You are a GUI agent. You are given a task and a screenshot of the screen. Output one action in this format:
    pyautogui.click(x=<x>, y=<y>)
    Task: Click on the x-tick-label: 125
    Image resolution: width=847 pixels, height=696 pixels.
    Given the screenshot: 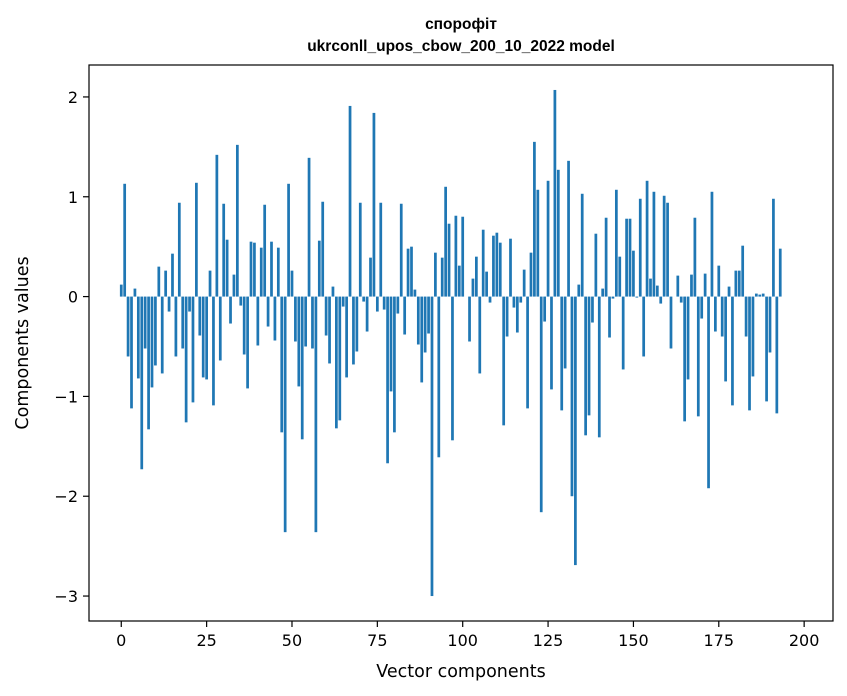 What is the action you would take?
    pyautogui.click(x=548, y=640)
    